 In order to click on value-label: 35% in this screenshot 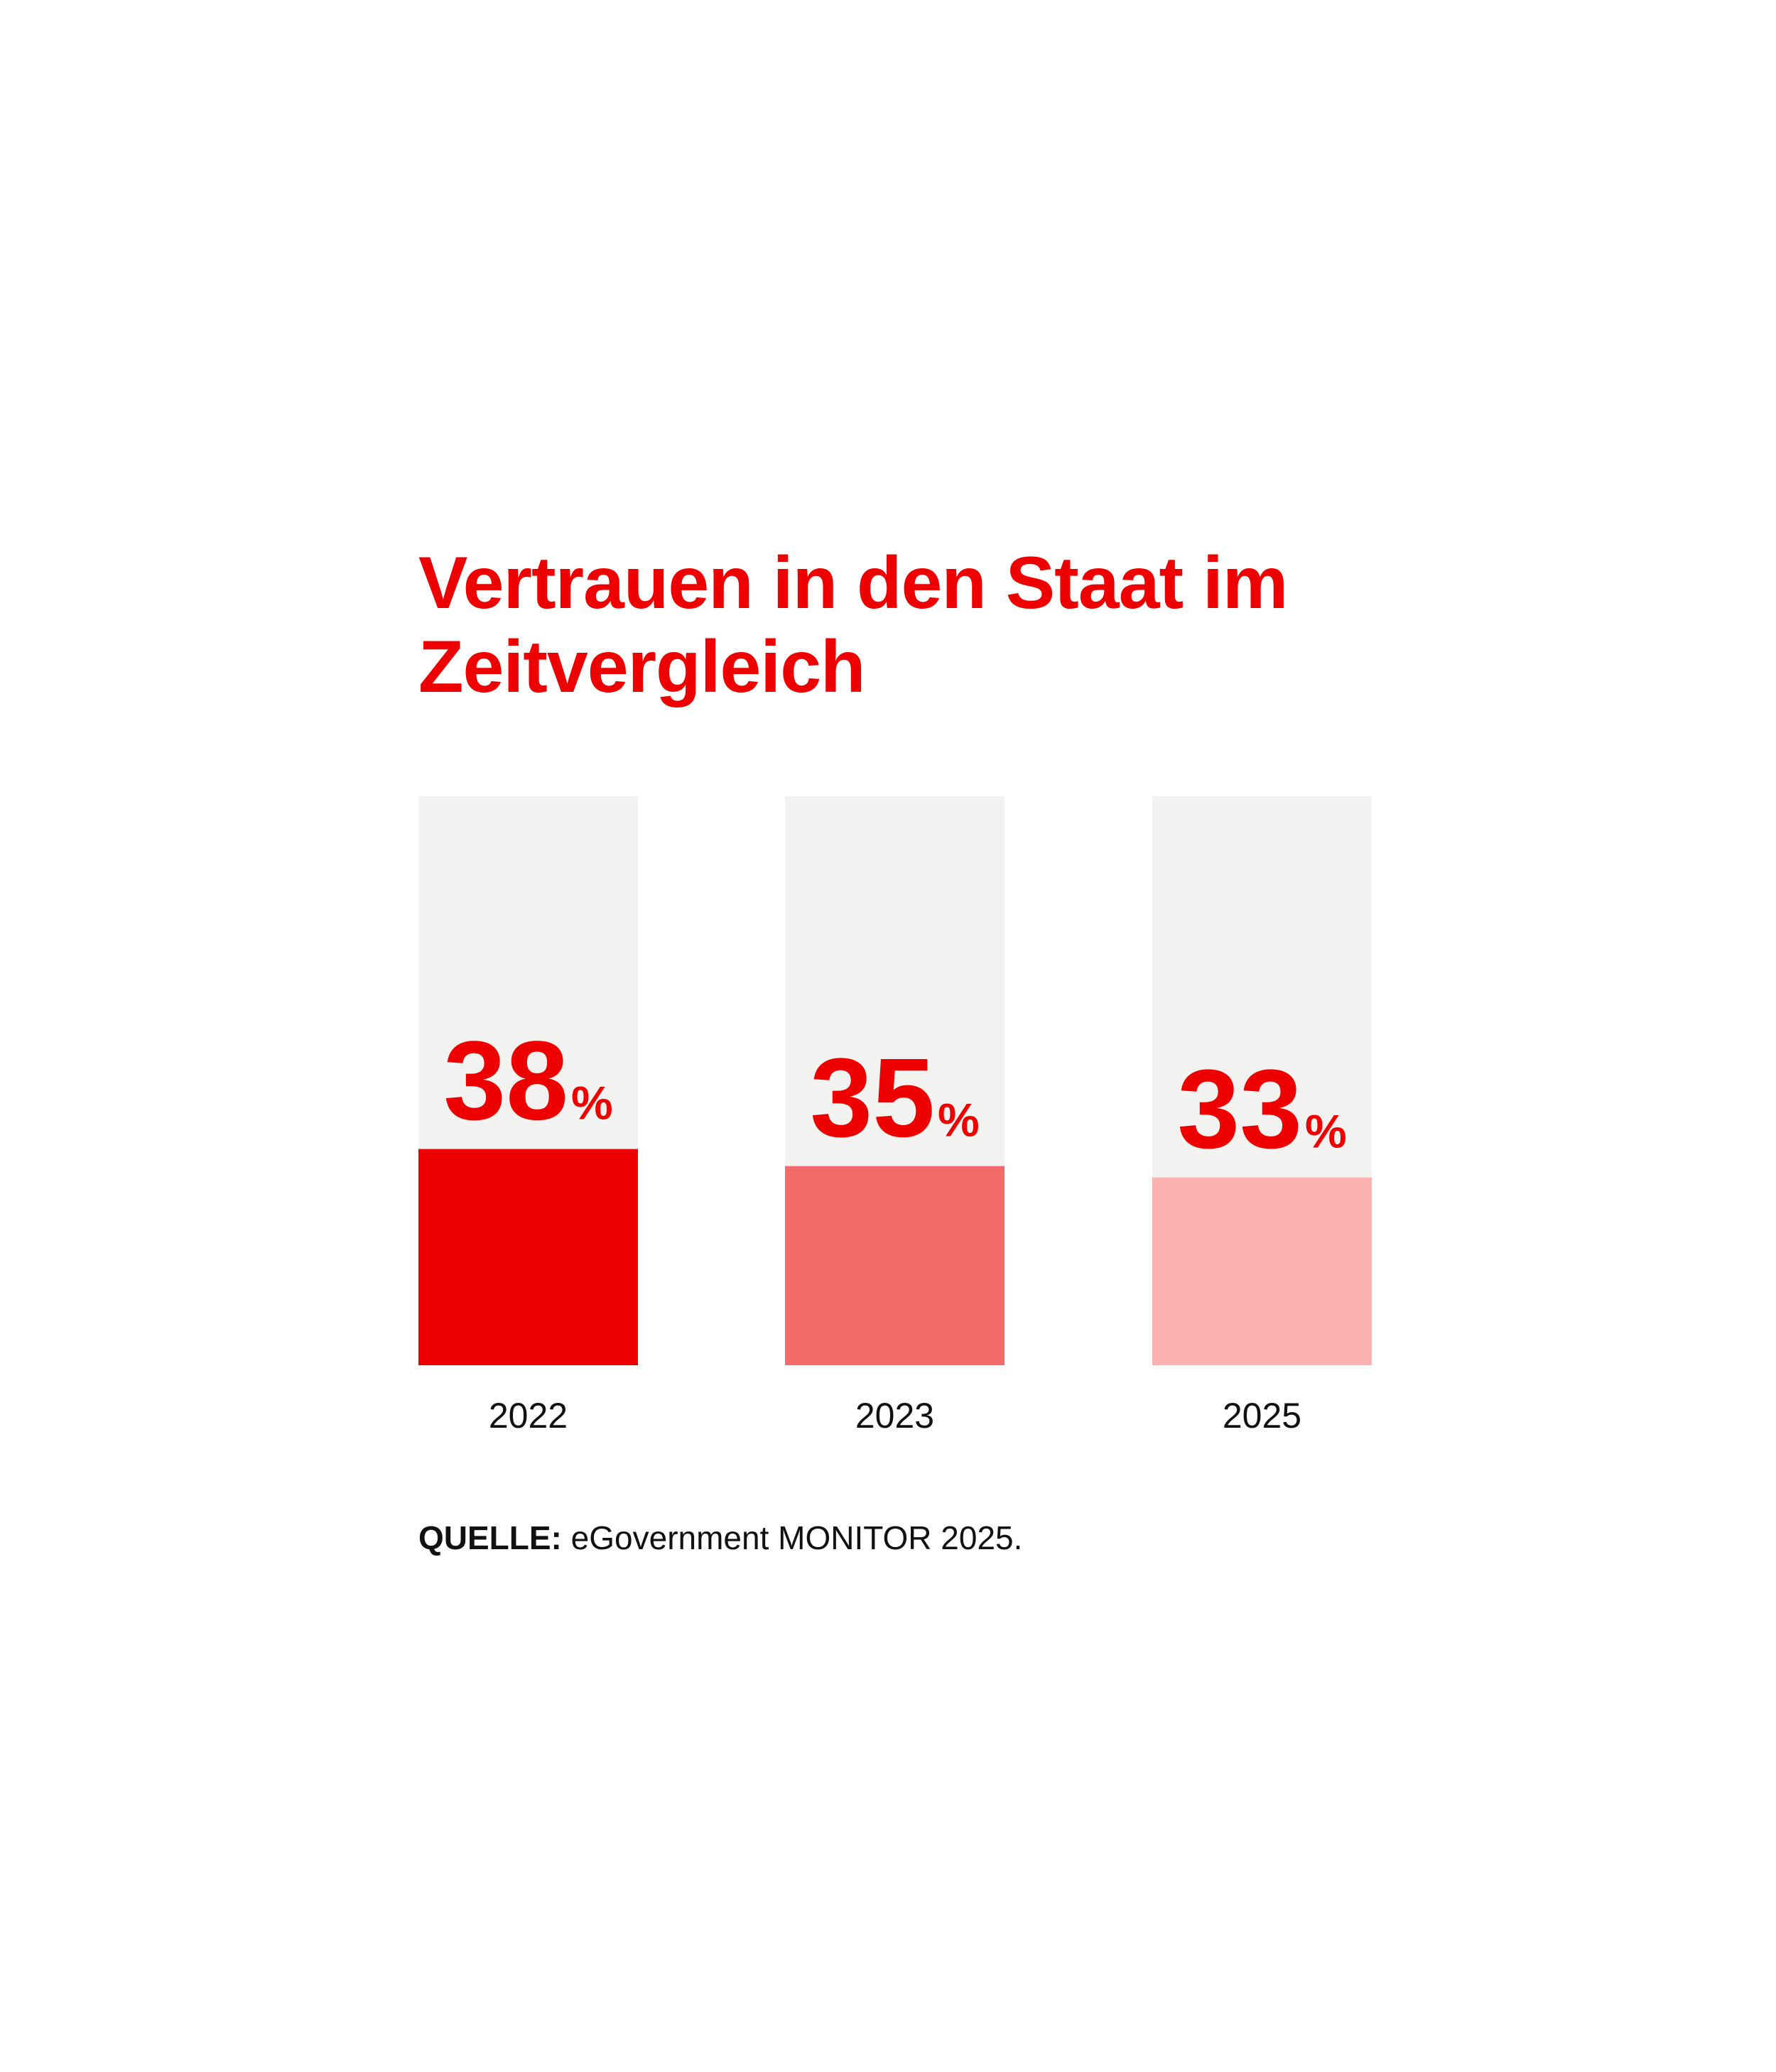, I will do `click(894, 1098)`.